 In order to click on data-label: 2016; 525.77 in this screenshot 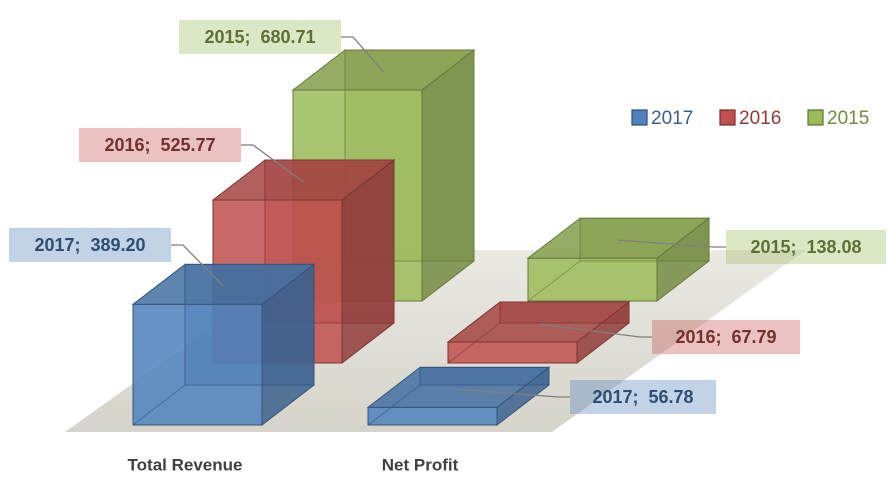, I will do `click(159, 145)`.